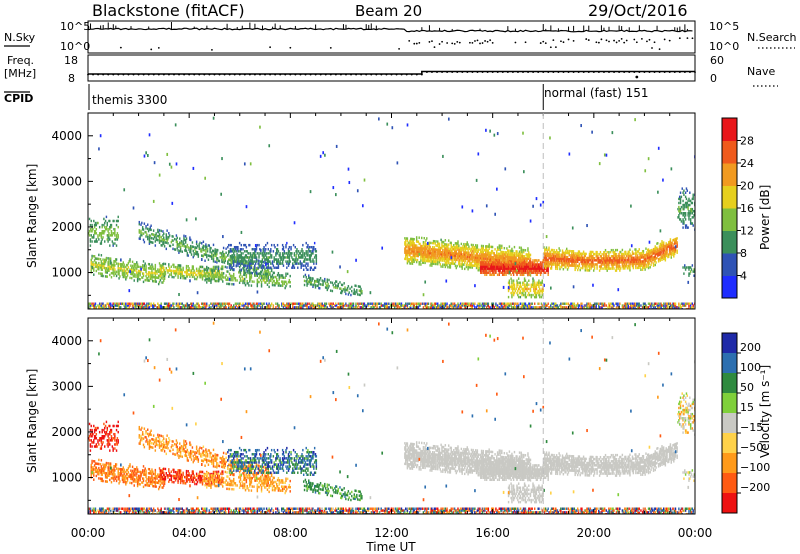 This screenshot has width=800, height=554. Describe the element at coordinates (20, 37) in the screenshot. I see `nsky-label: N.Sky` at that location.